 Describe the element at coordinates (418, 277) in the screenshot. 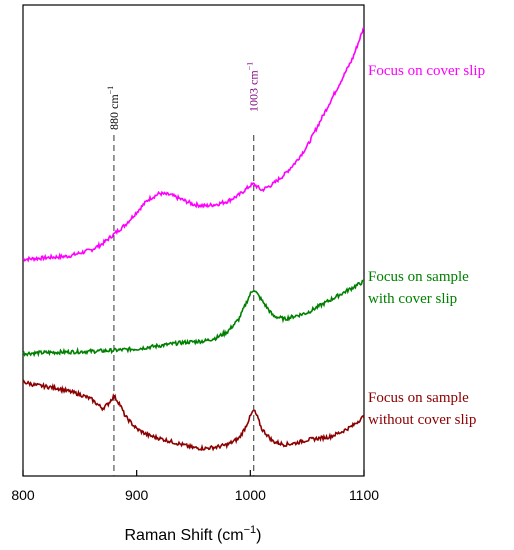

I see `series-label-2-line-1: Focus on sample` at that location.